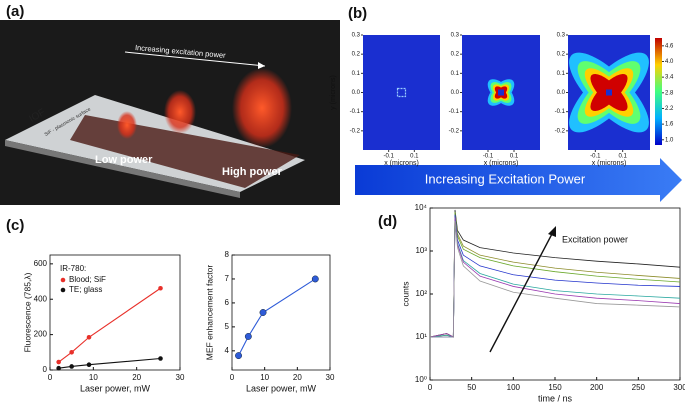 The image size is (685, 419). I want to click on colorbar-label: 4.0, so click(669, 62).